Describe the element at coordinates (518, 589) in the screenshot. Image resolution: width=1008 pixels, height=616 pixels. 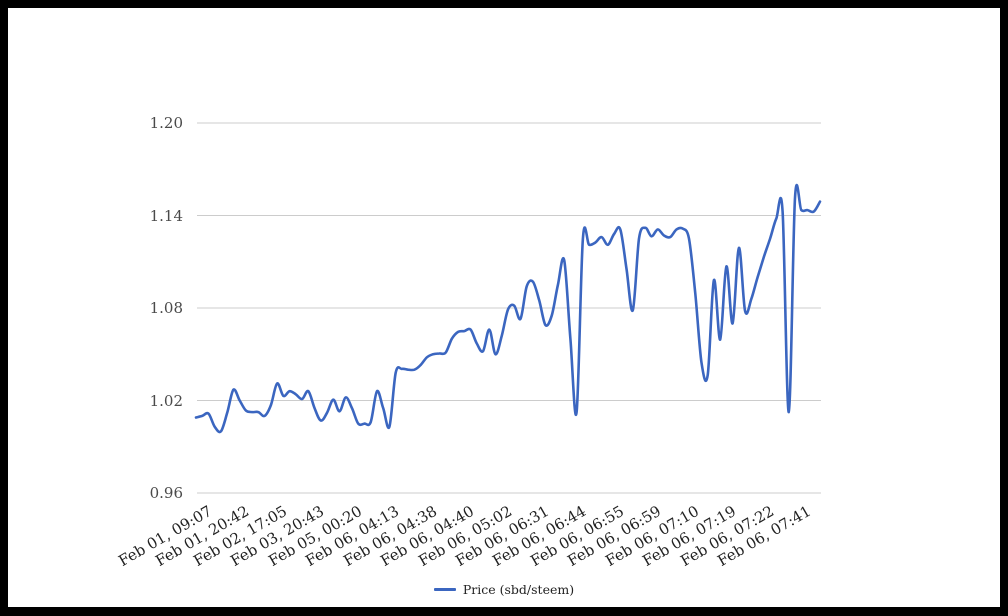
I see `legend-label: Price (sbd/steem)` at that location.